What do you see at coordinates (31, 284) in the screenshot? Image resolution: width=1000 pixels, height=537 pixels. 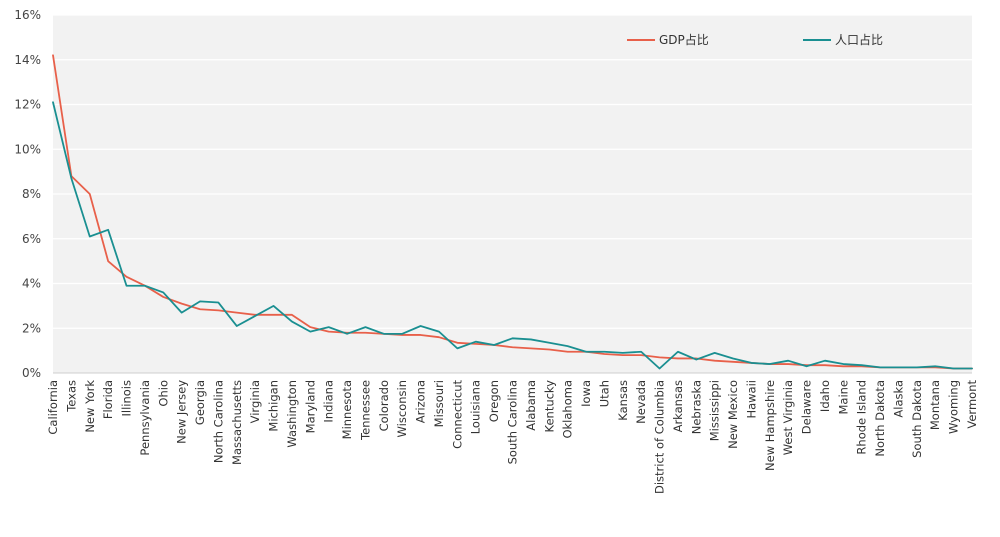 I see `y-tick-label: 4%` at bounding box center [31, 284].